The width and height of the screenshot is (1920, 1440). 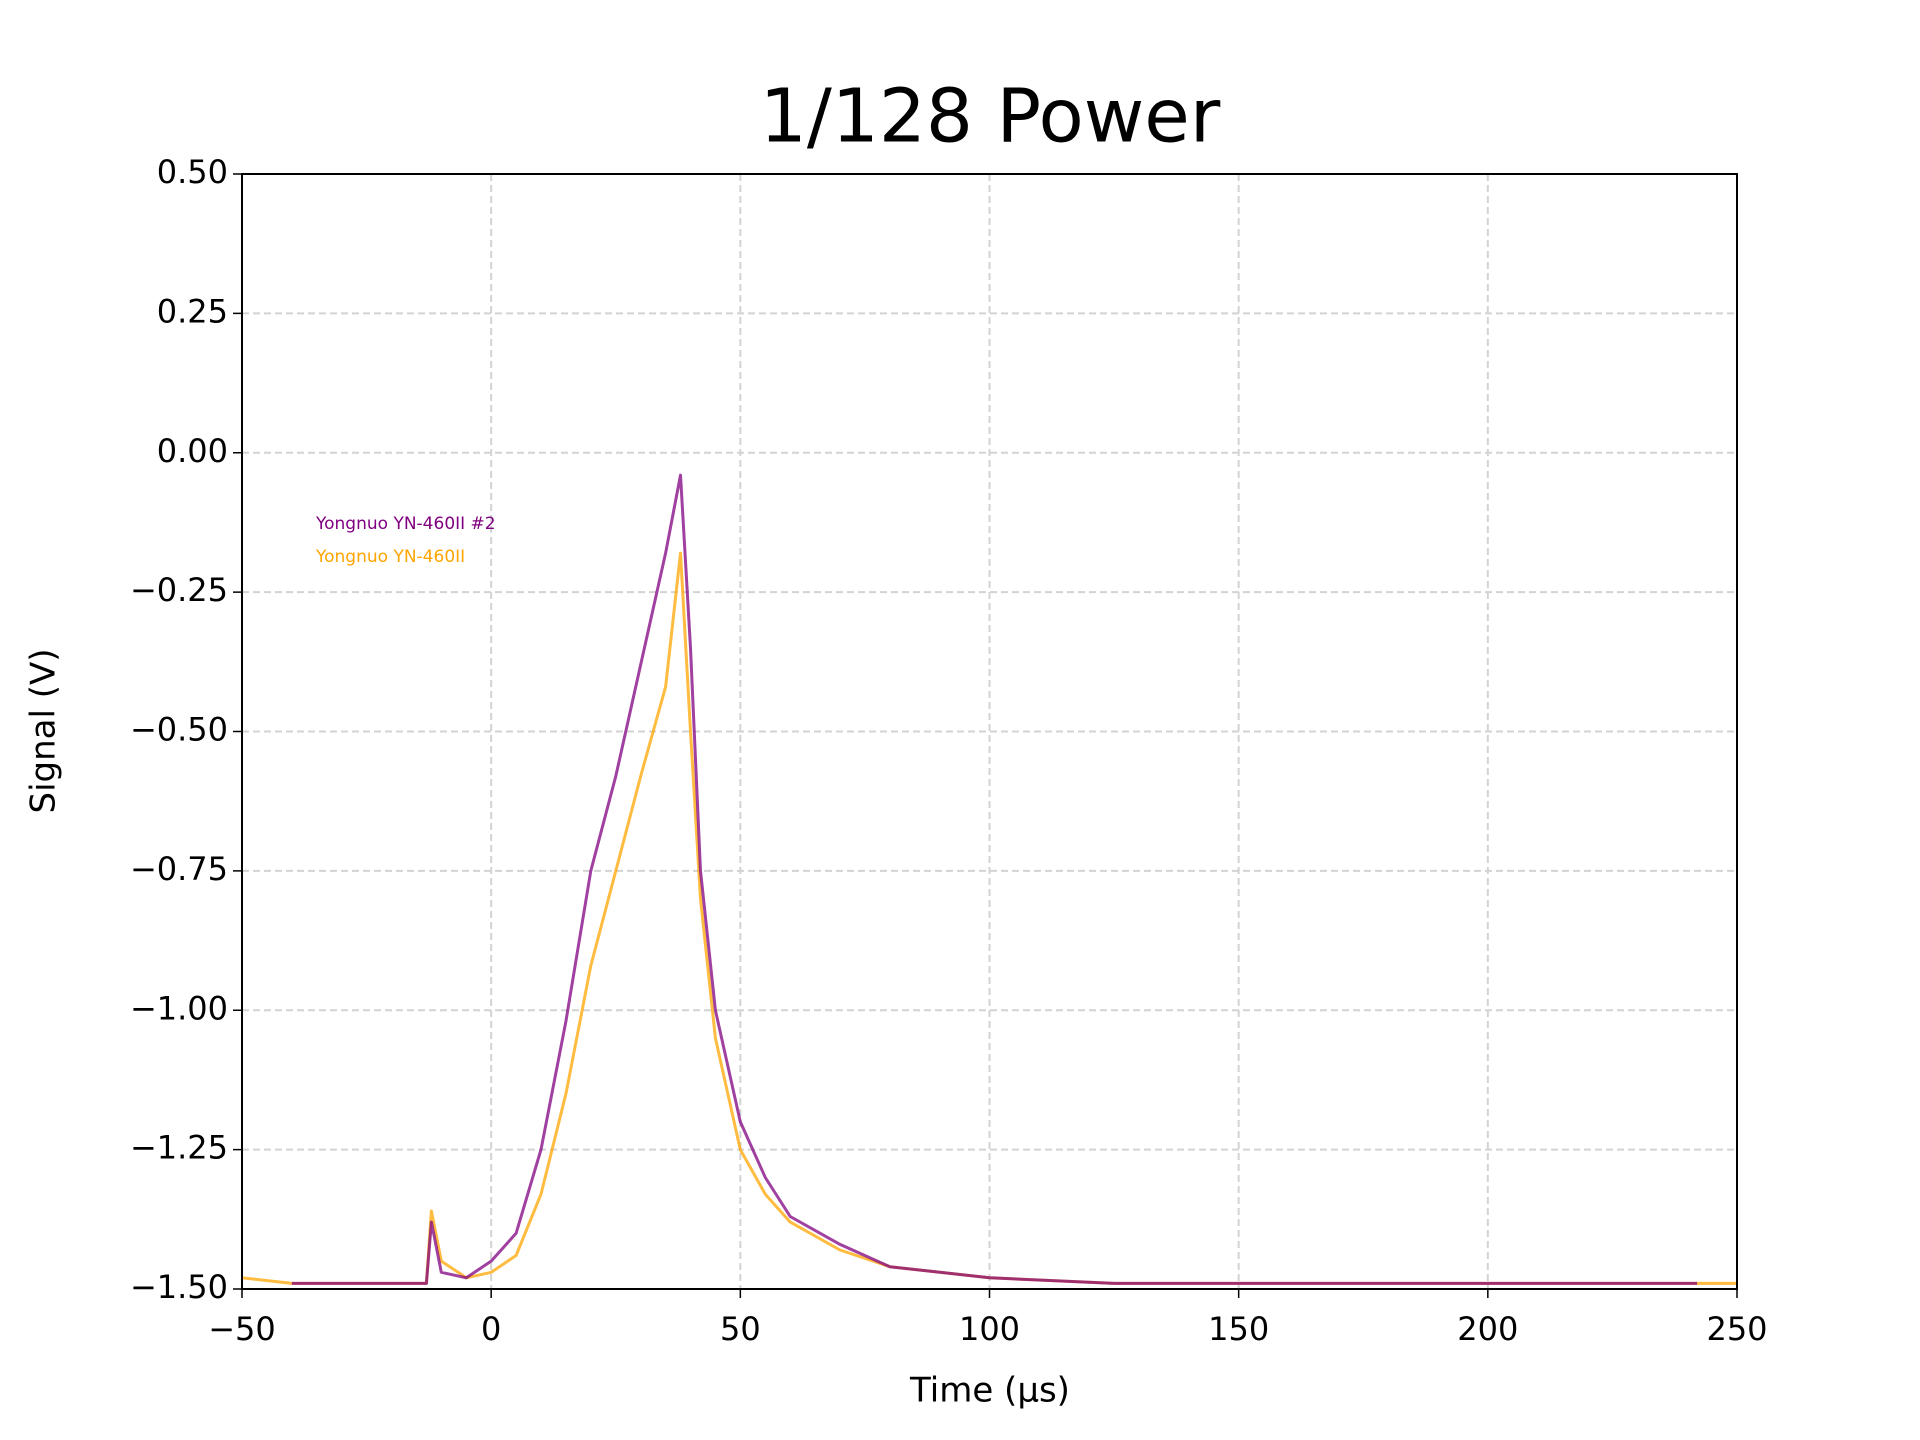 I want to click on y-tick-label: −0.25, so click(x=179, y=590).